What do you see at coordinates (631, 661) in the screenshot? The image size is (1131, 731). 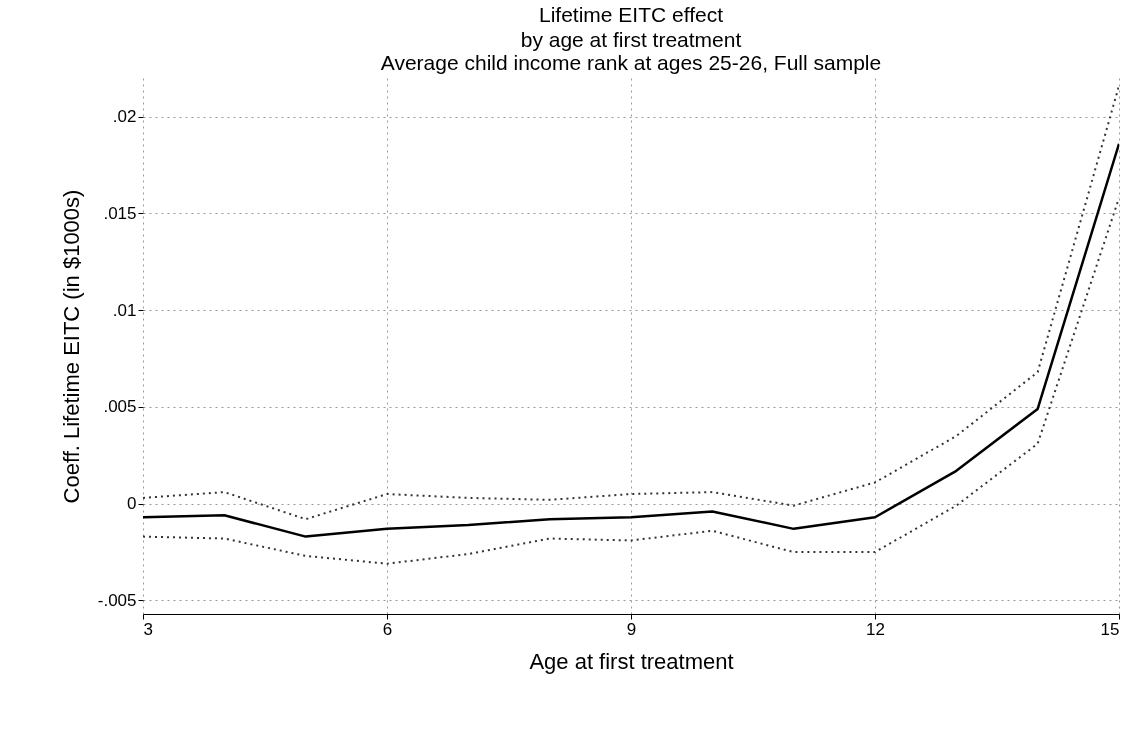 I see `x-axis-title: Age at first treatment` at bounding box center [631, 661].